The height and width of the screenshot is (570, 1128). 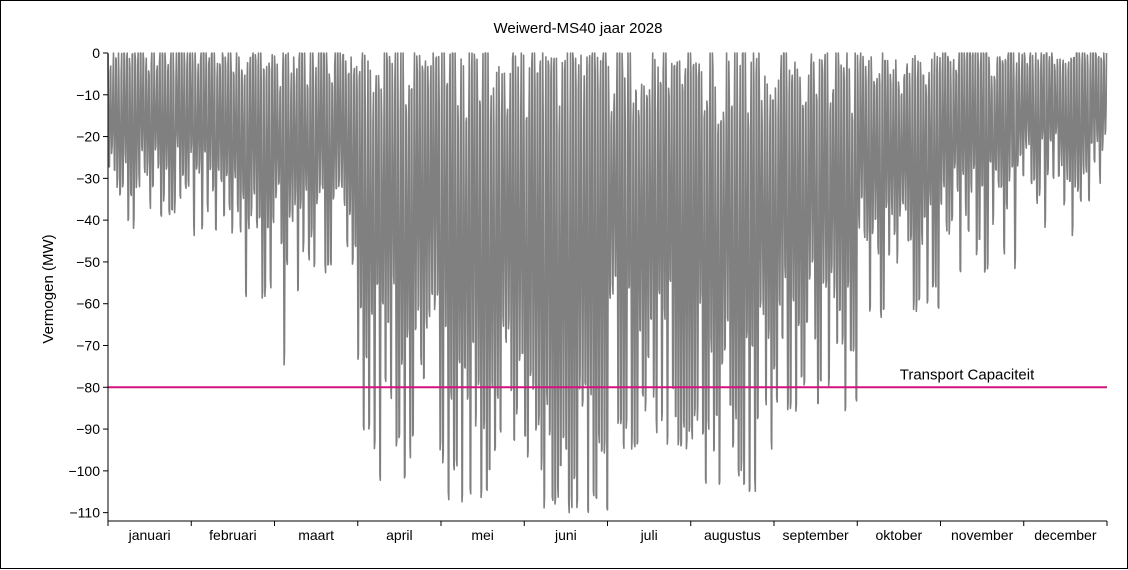 What do you see at coordinates (84, 471) in the screenshot?
I see `y-tick-label: −100` at bounding box center [84, 471].